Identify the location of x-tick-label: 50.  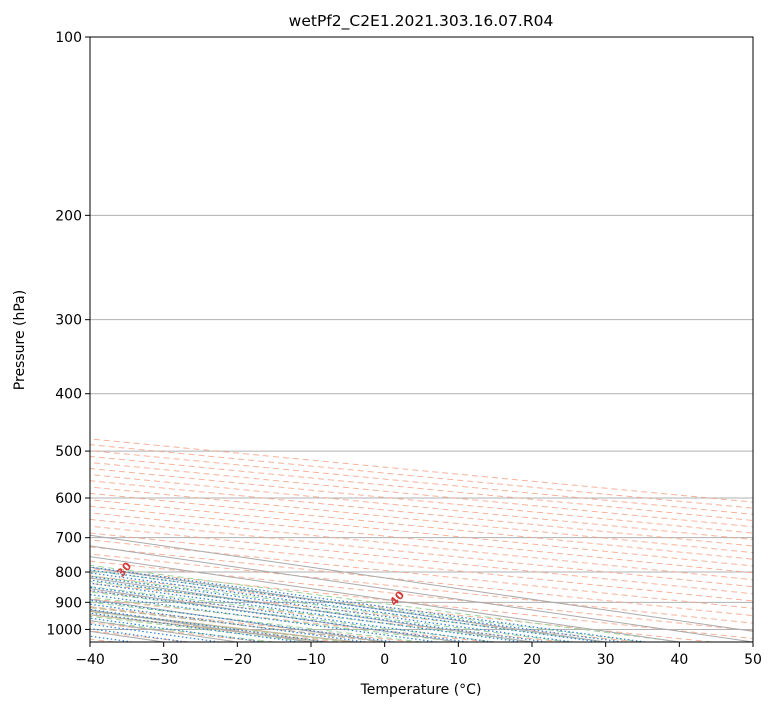
(753, 660).